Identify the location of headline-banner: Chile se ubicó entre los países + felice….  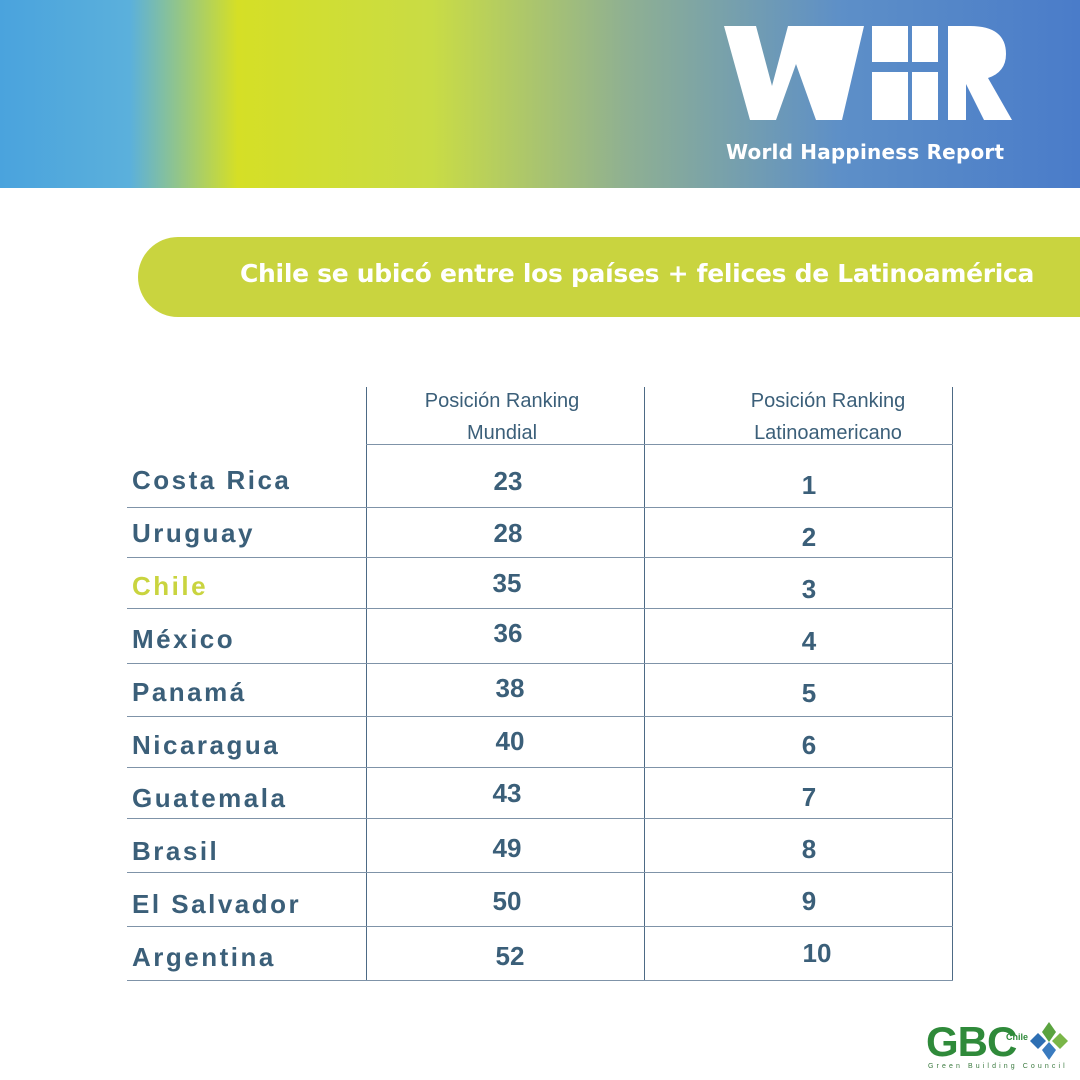
(609, 277).